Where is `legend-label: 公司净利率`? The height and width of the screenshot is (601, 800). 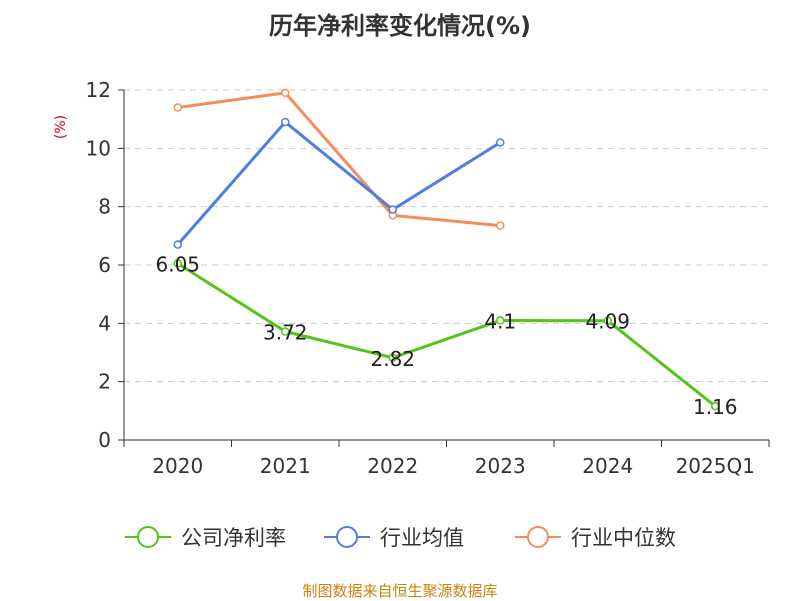
legend-label: 公司净利率 is located at coordinates (233, 538).